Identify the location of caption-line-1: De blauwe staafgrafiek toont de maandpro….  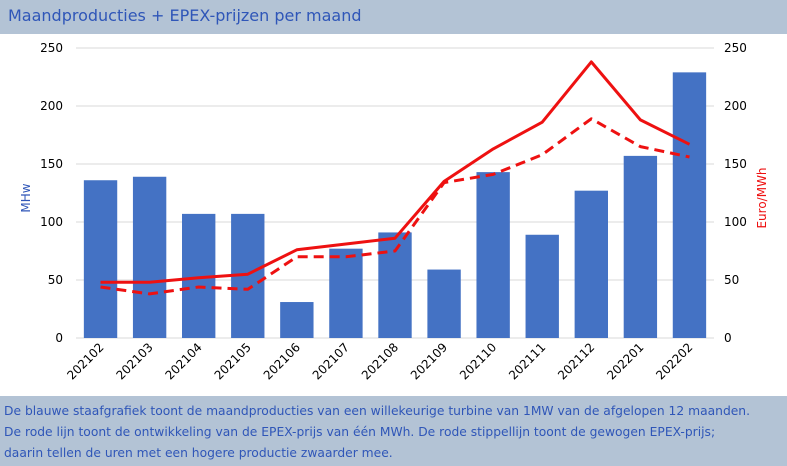
(377, 411).